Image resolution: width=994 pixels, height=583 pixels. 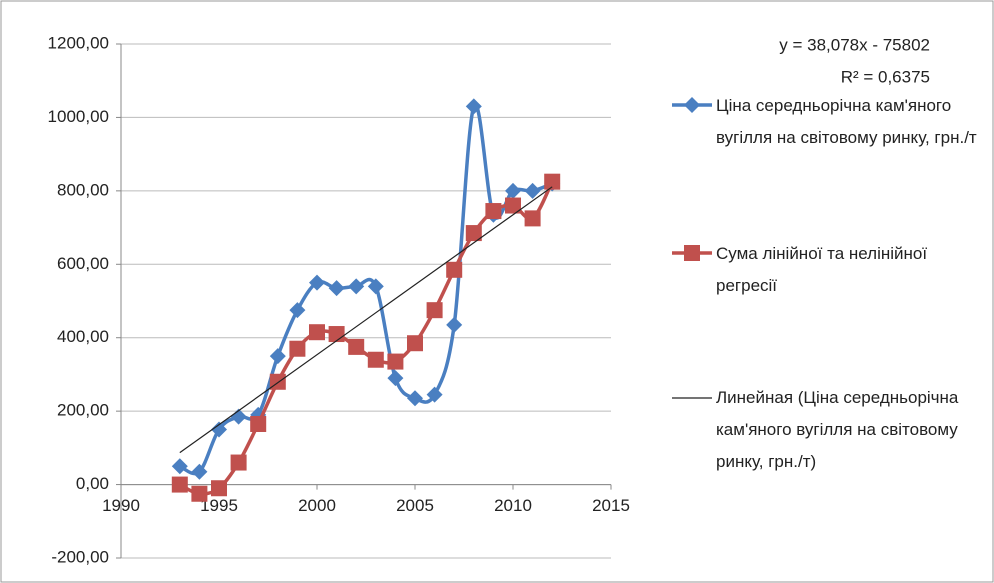 What do you see at coordinates (854, 44) in the screenshot?
I see `equation: y = 38,078x - 75802` at bounding box center [854, 44].